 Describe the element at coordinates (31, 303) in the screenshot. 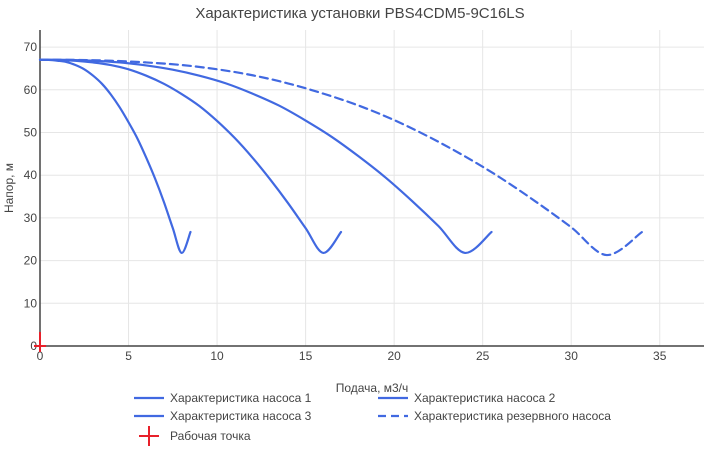

I see `y-tick-label: 10` at that location.